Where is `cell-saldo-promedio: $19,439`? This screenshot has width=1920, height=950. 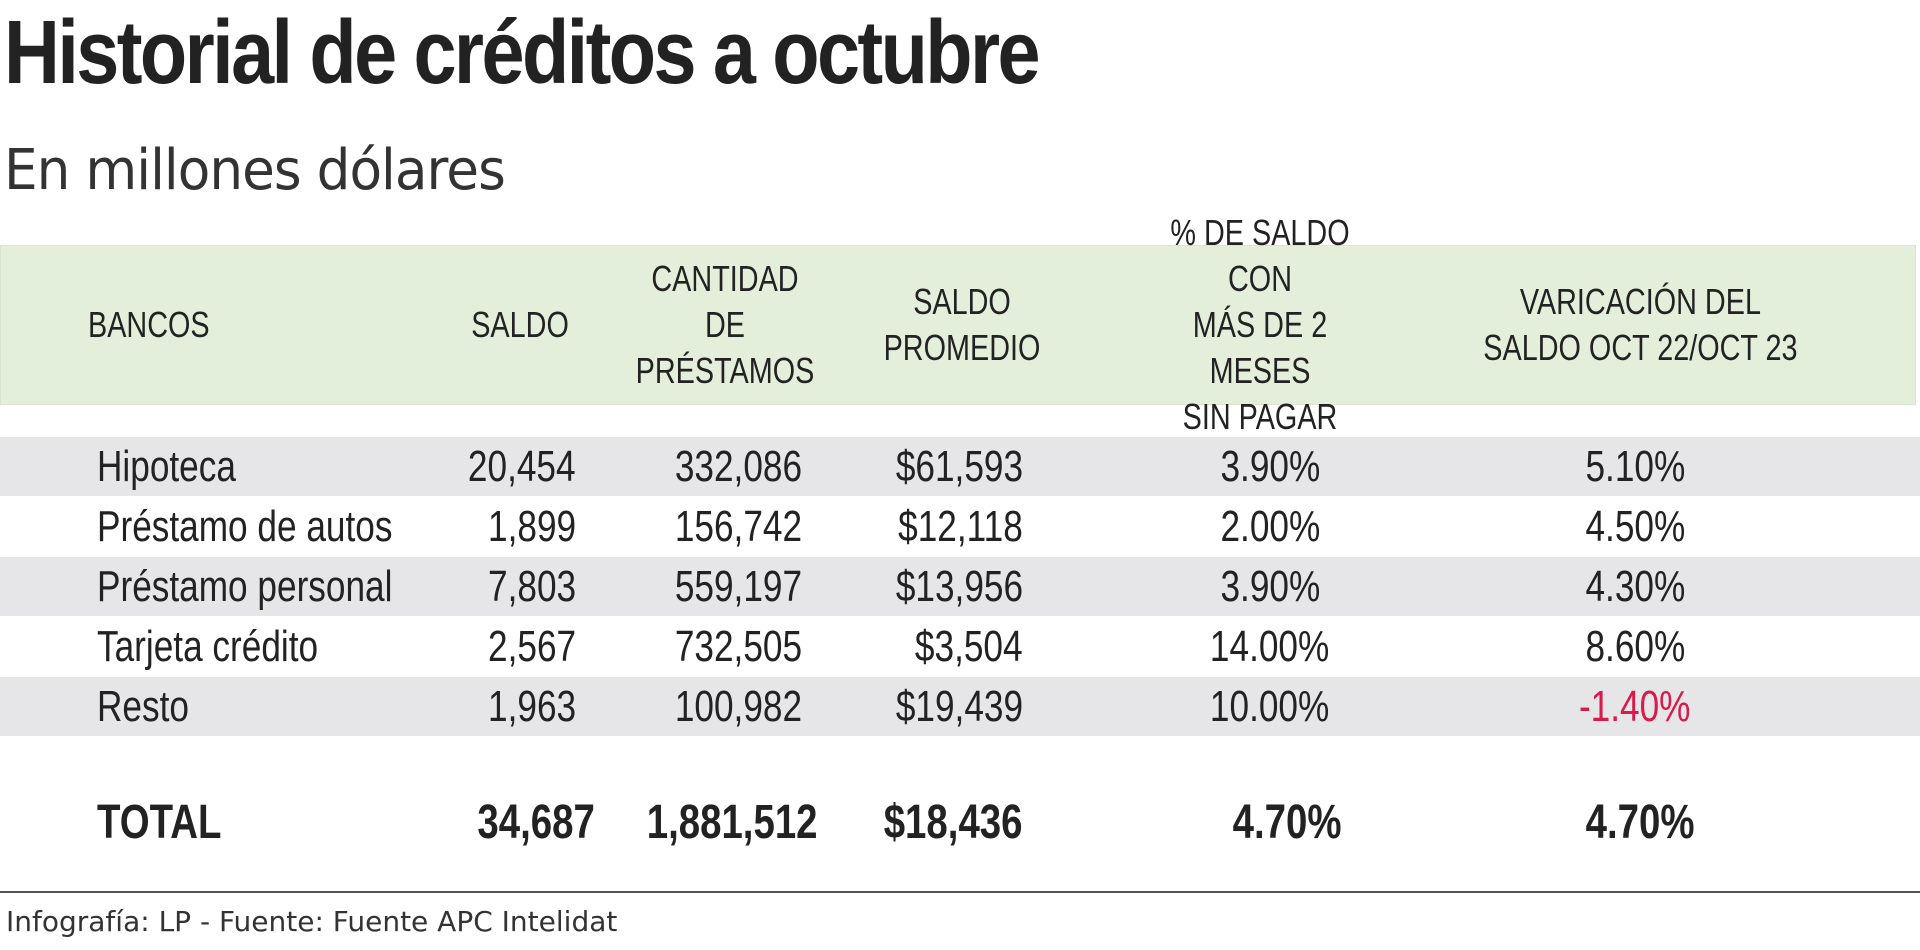
cell-saldo-promedio: $19,439 is located at coordinates (959, 706).